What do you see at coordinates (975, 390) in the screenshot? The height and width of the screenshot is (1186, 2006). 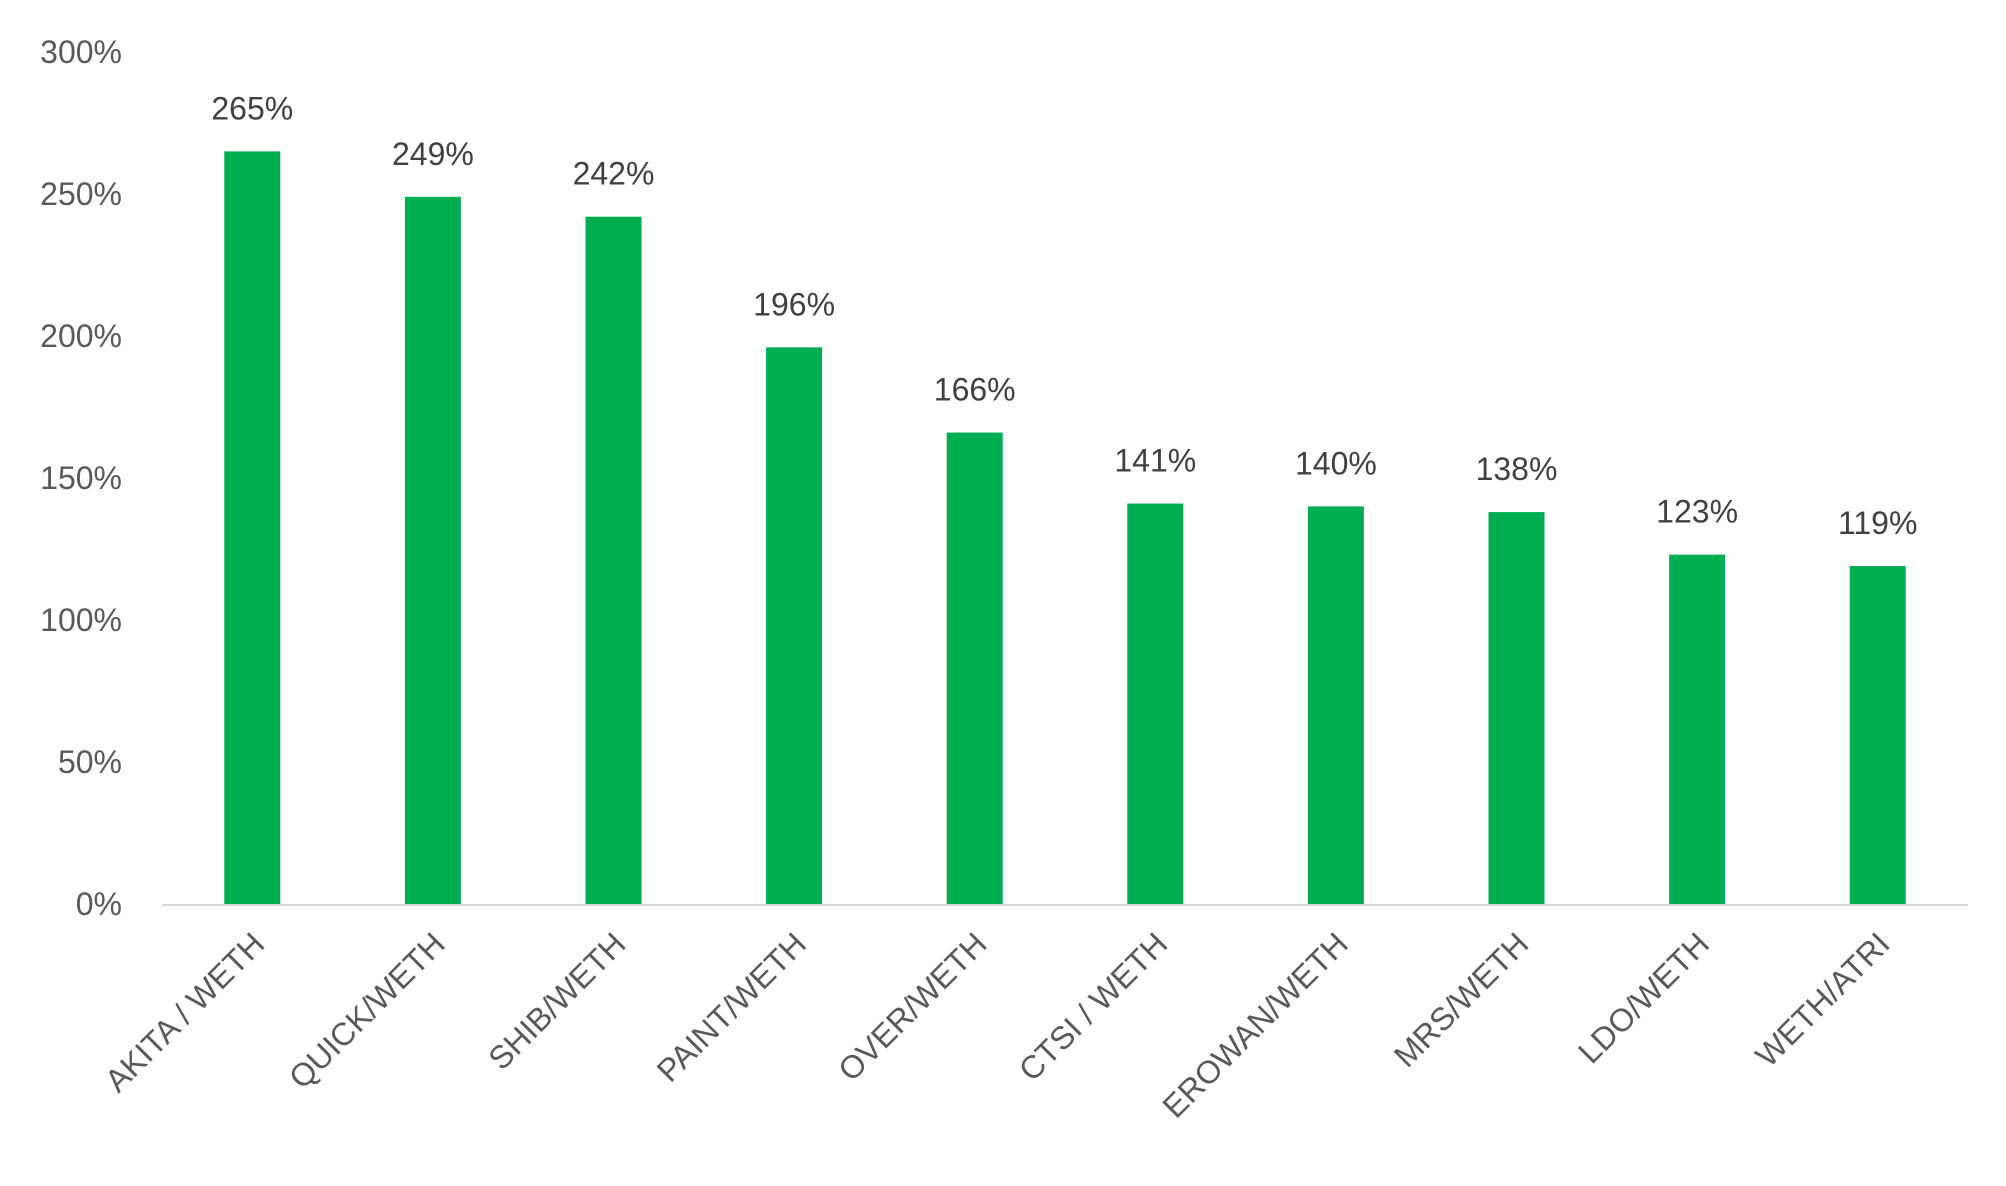 I see `data-label: 166%` at bounding box center [975, 390].